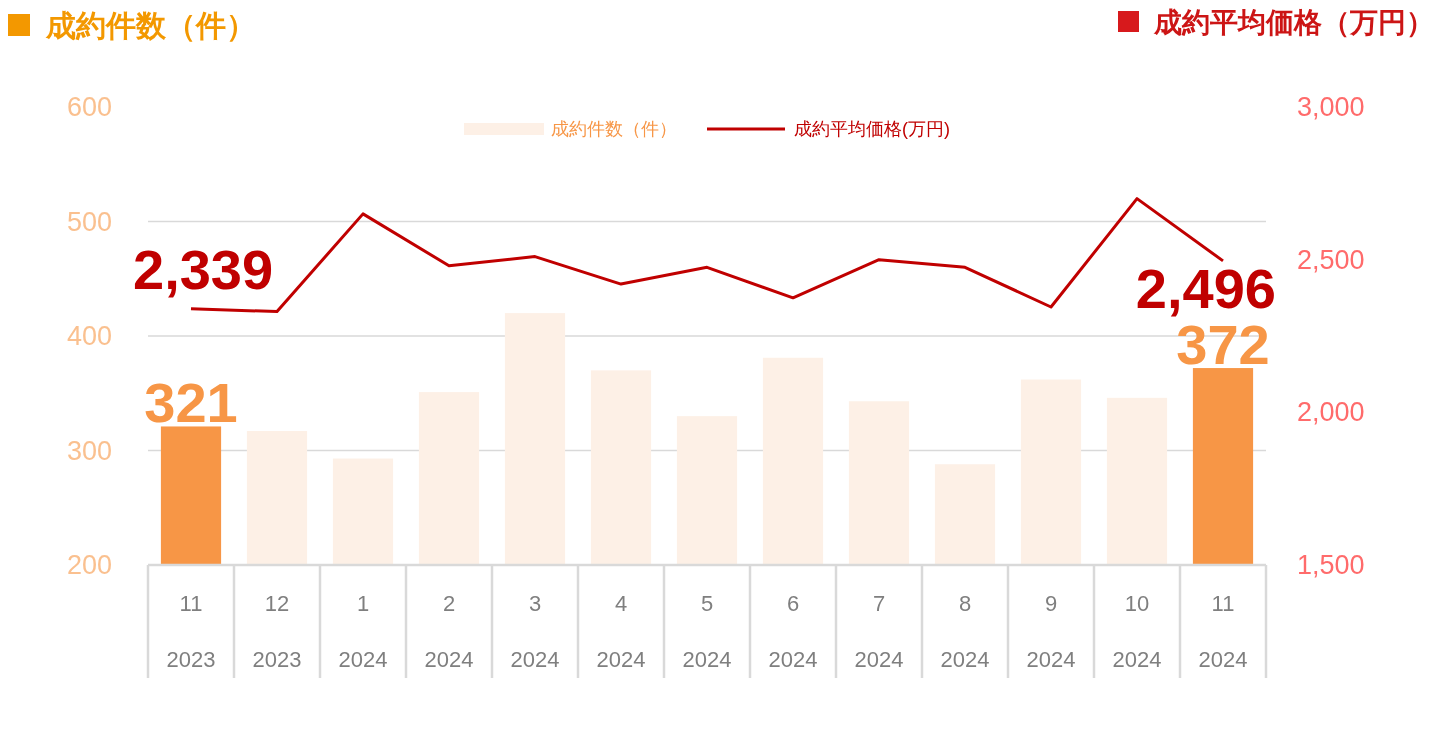 The height and width of the screenshot is (738, 1440). What do you see at coordinates (89, 565) in the screenshot?
I see `y-tick-label: 200` at bounding box center [89, 565].